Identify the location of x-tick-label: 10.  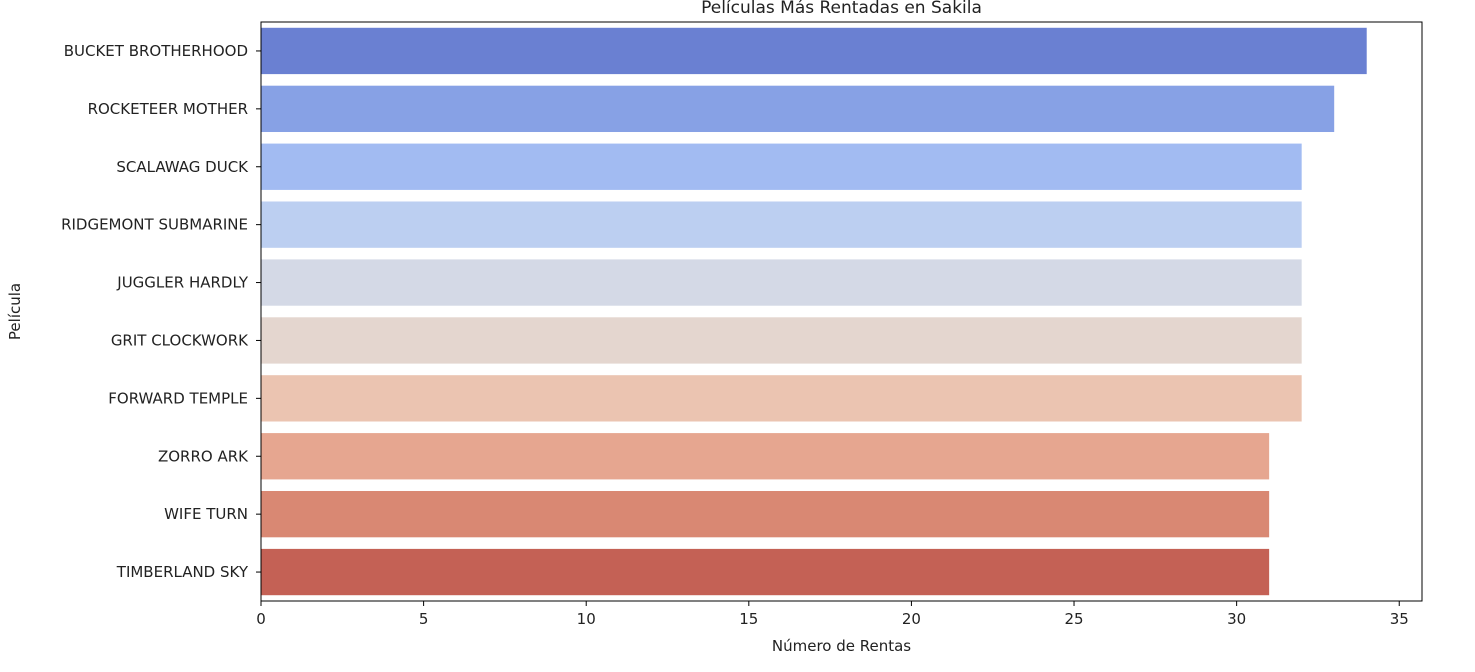
(586, 619).